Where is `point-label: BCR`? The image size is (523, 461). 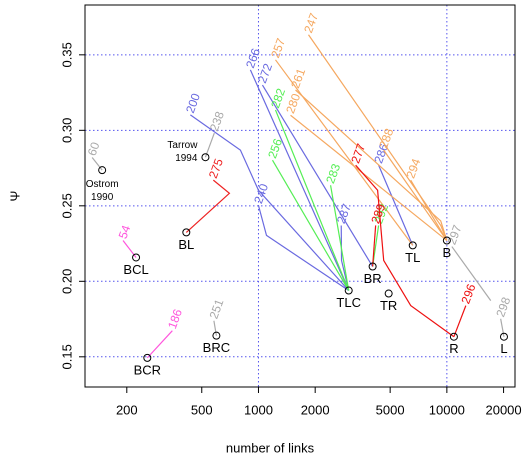
point-label: BCR is located at coordinates (147, 369).